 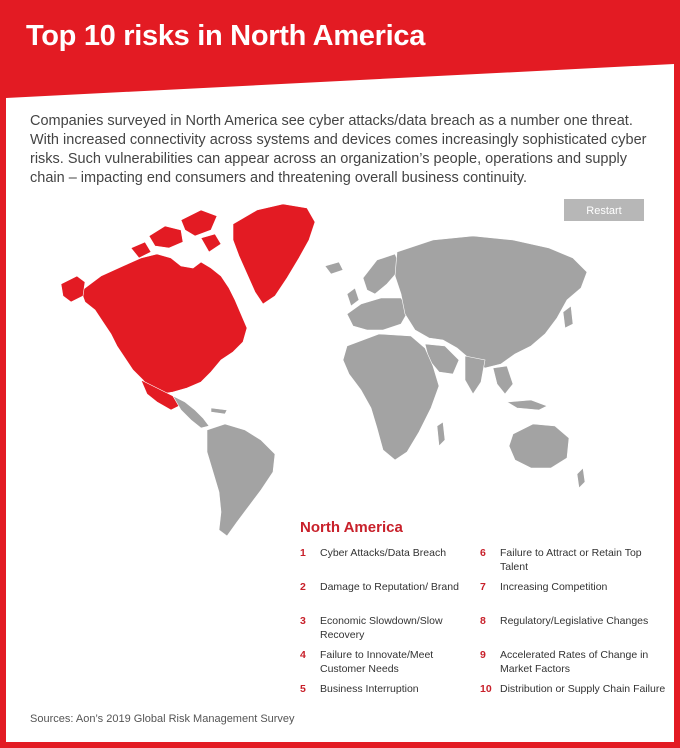 I want to click on risk-item-7: 7 Increasing Competition, so click(x=565, y=587).